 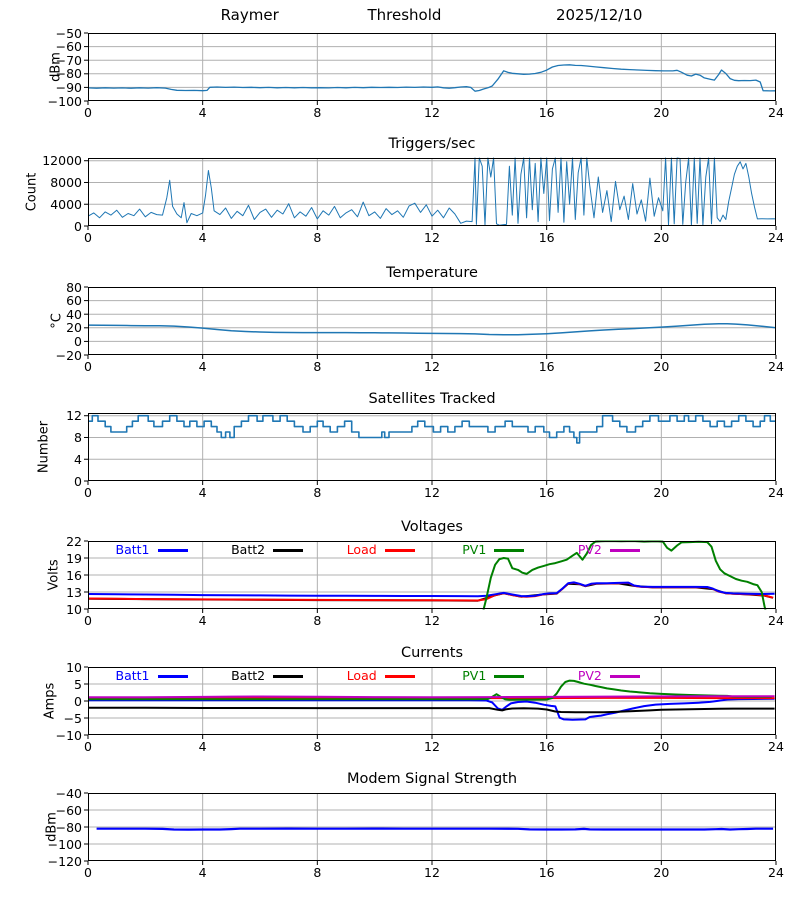 I want to click on y-tick-label: 4000, so click(x=66, y=204).